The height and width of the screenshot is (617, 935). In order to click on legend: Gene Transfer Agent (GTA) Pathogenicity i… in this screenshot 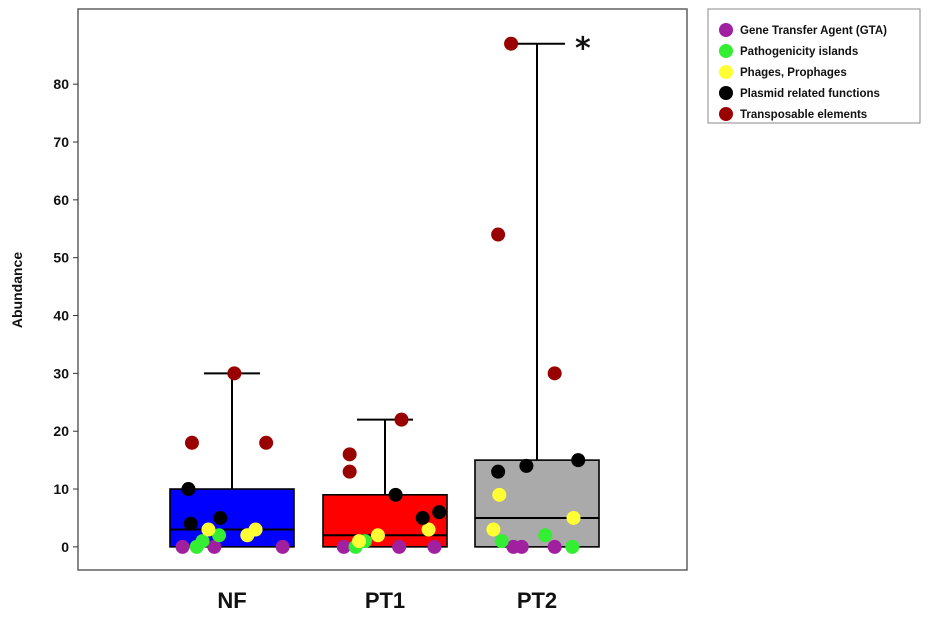, I will do `click(814, 66)`.